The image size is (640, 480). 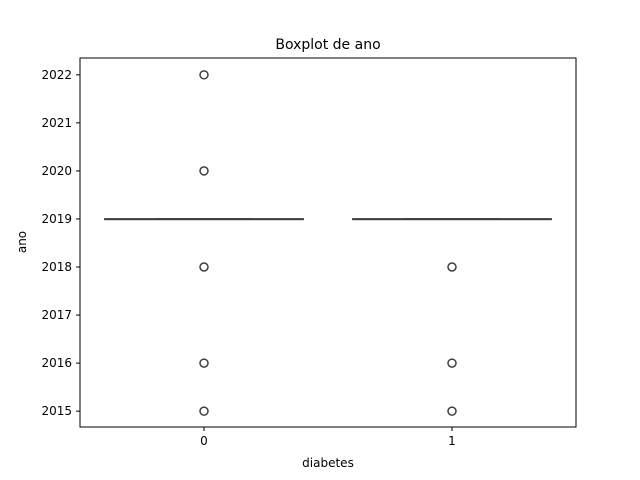 What do you see at coordinates (204, 441) in the screenshot?
I see `x-tick-label: 0` at bounding box center [204, 441].